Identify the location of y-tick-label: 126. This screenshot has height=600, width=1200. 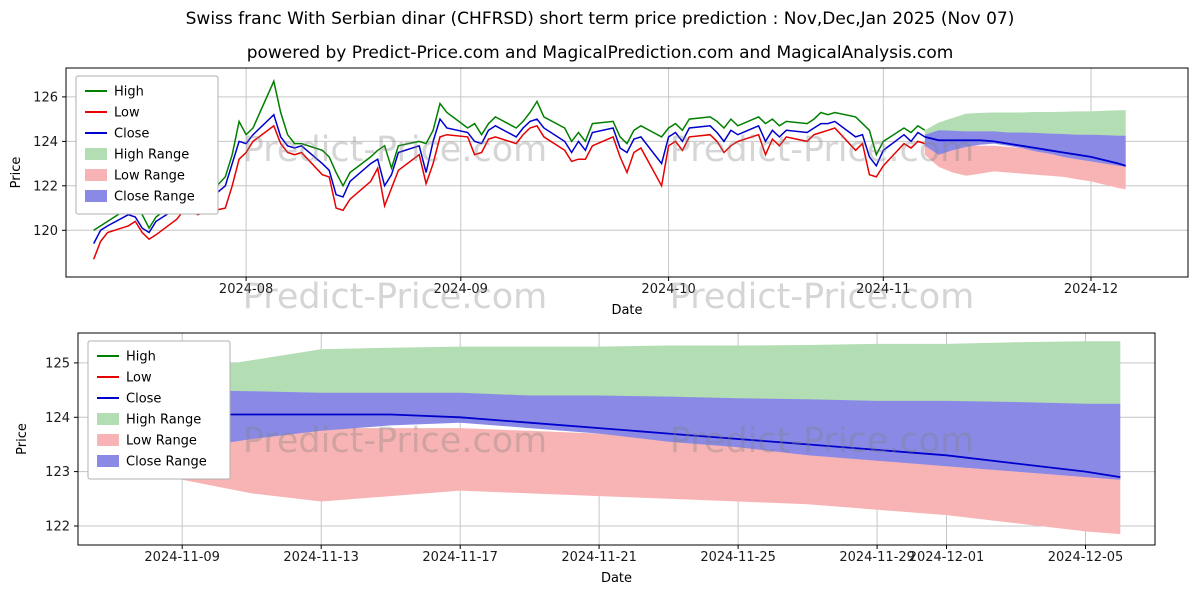
(45, 97).